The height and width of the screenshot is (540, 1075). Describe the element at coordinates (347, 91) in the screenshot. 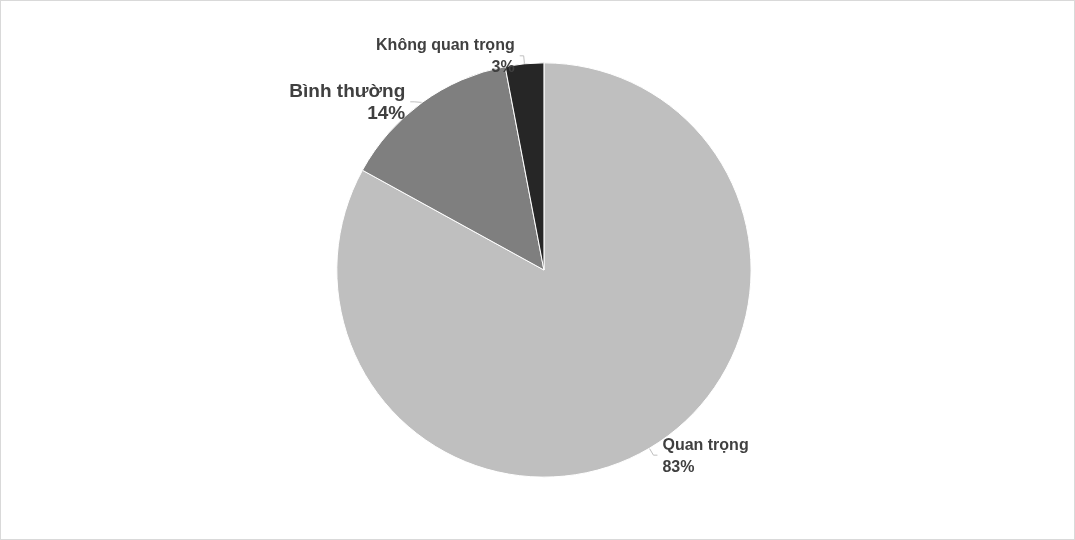

I see `slice-label: Bình thường` at that location.